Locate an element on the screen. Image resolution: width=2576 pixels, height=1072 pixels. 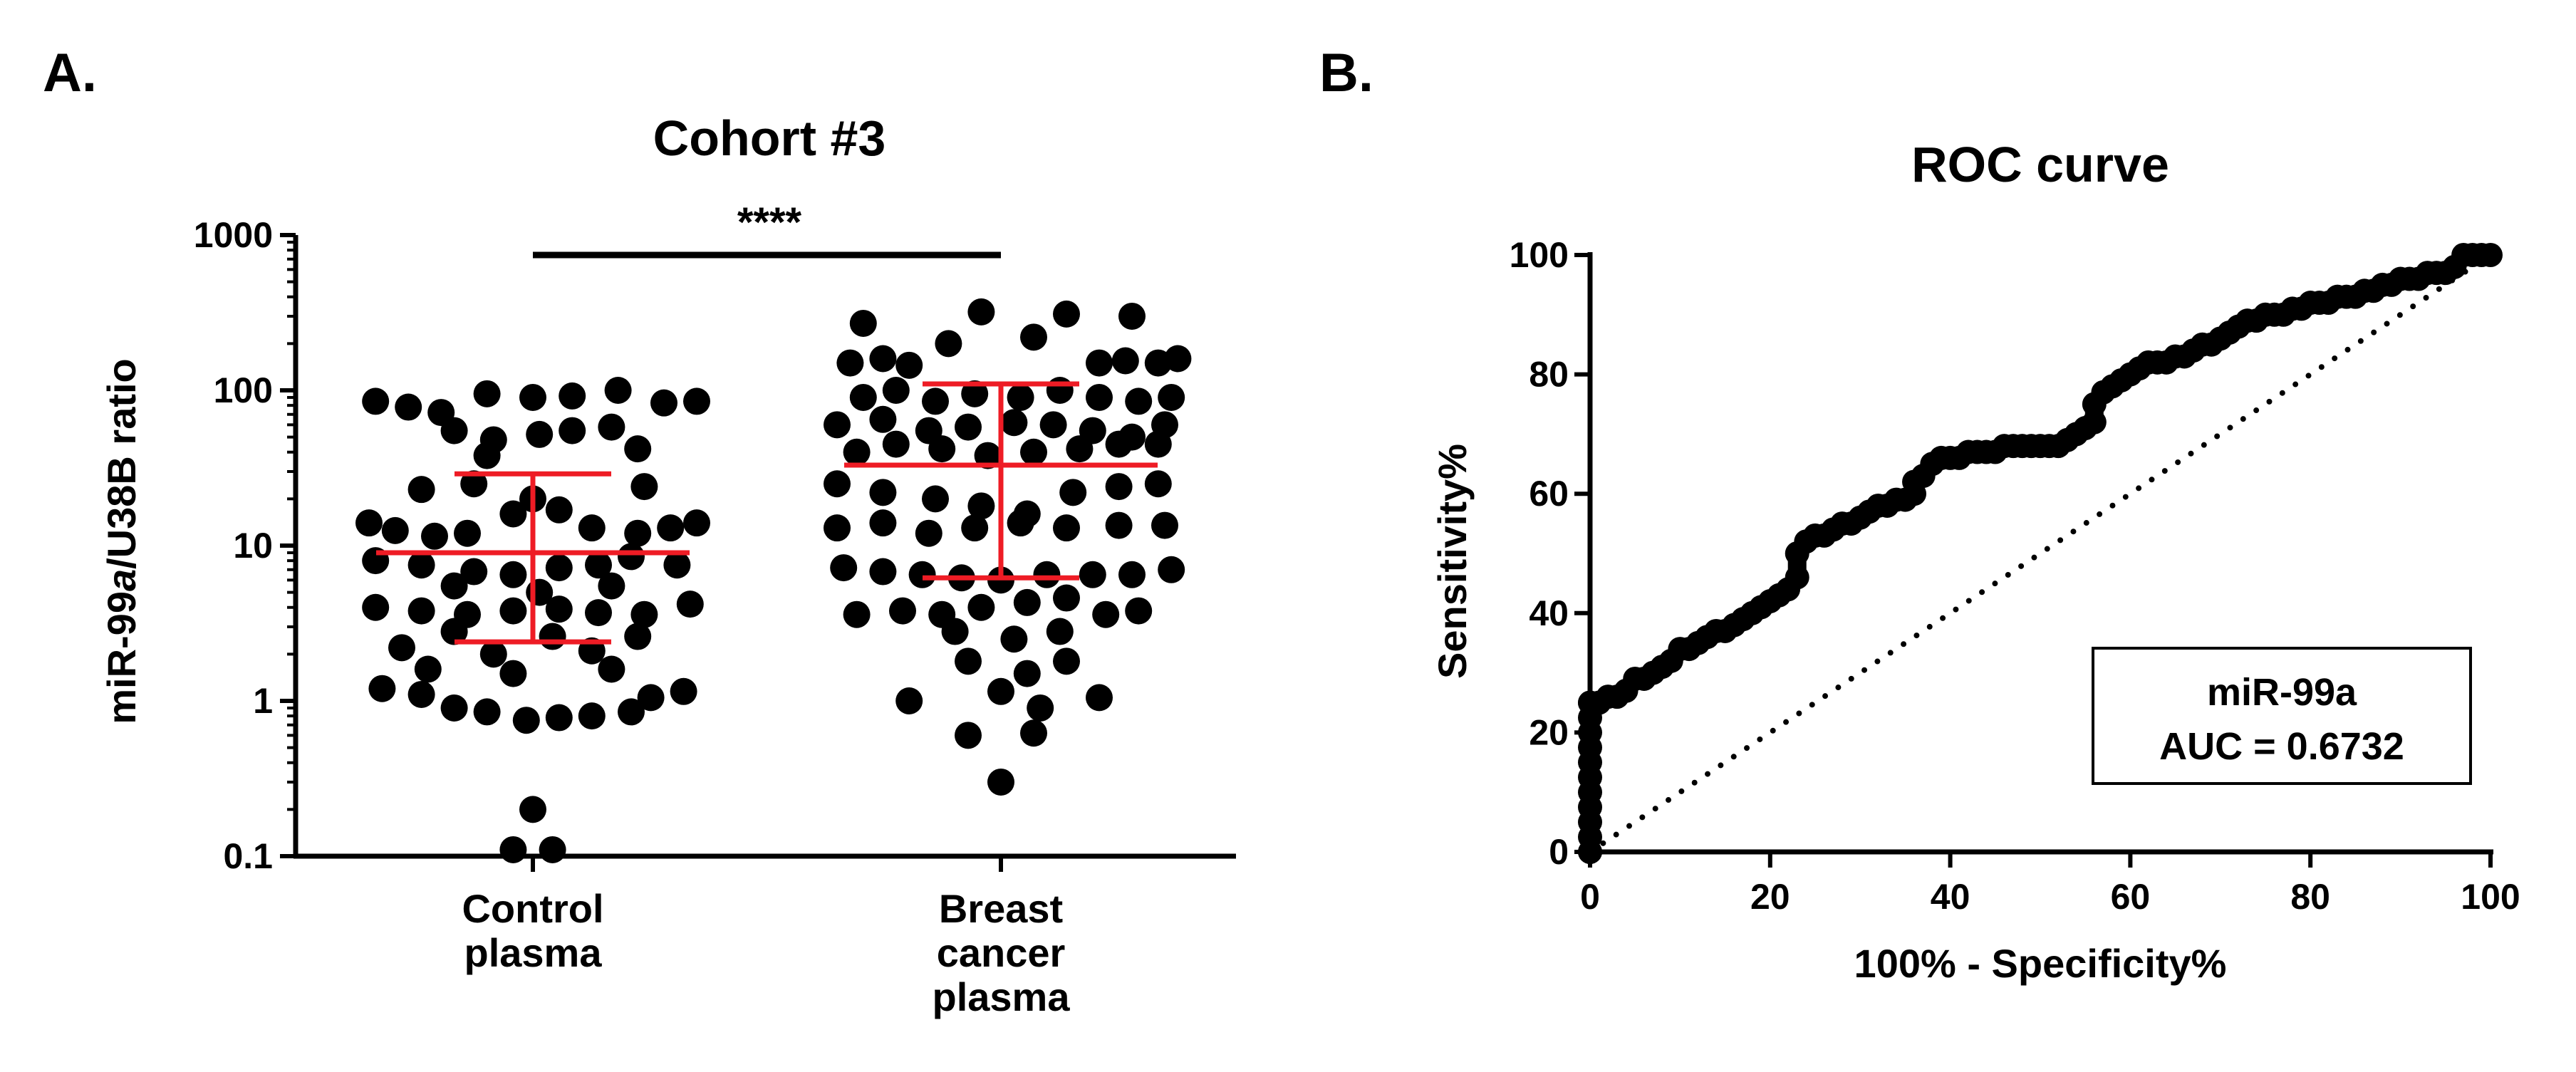
chart-a-title: Cohort #3 is located at coordinates (769, 138).